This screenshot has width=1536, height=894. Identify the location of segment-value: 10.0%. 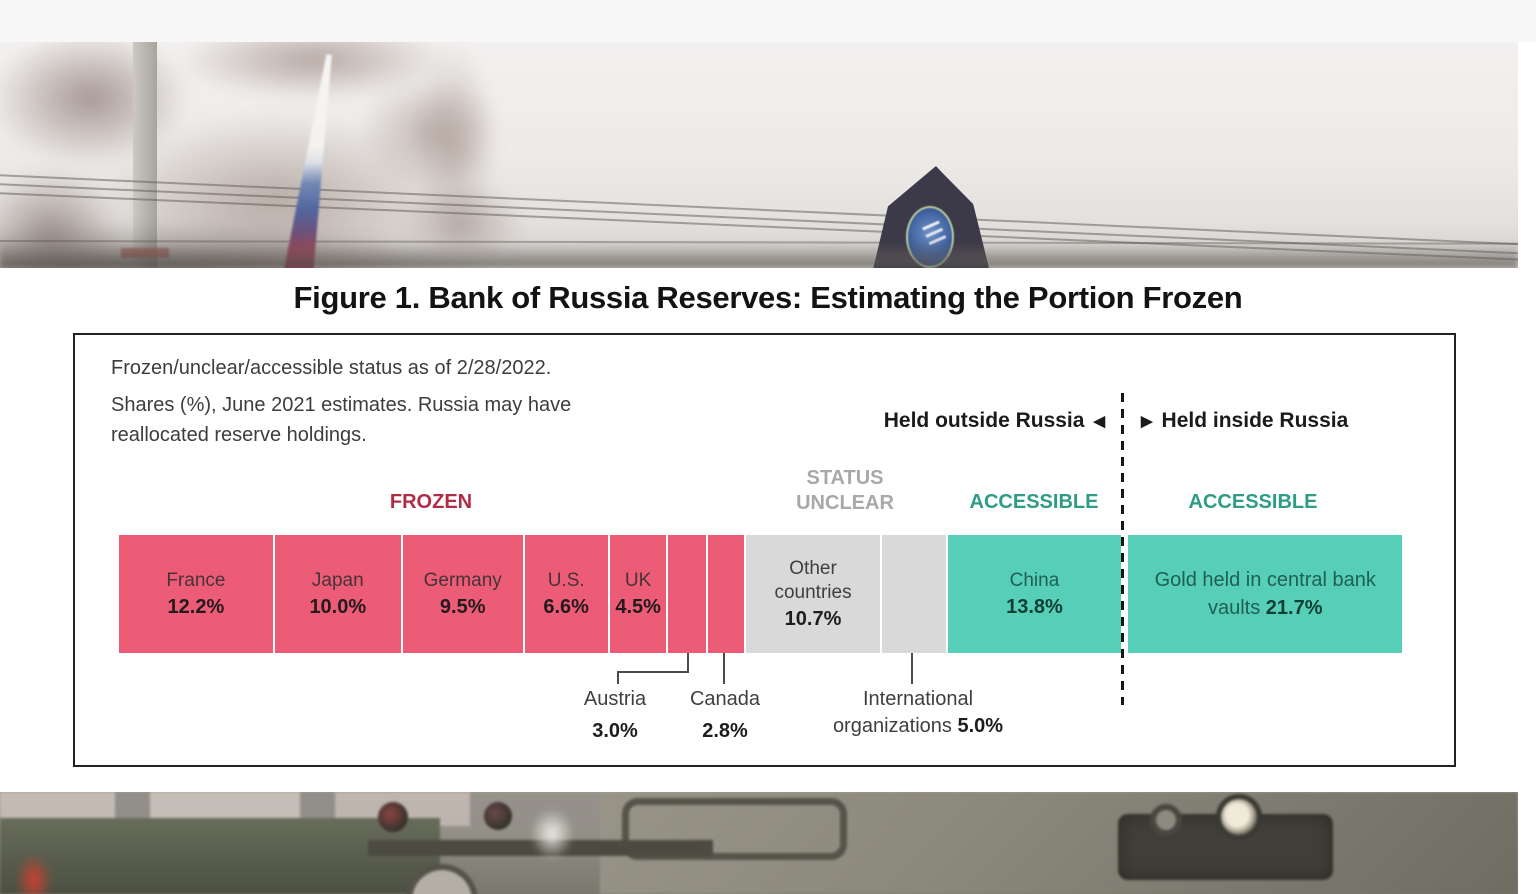
(338, 607).